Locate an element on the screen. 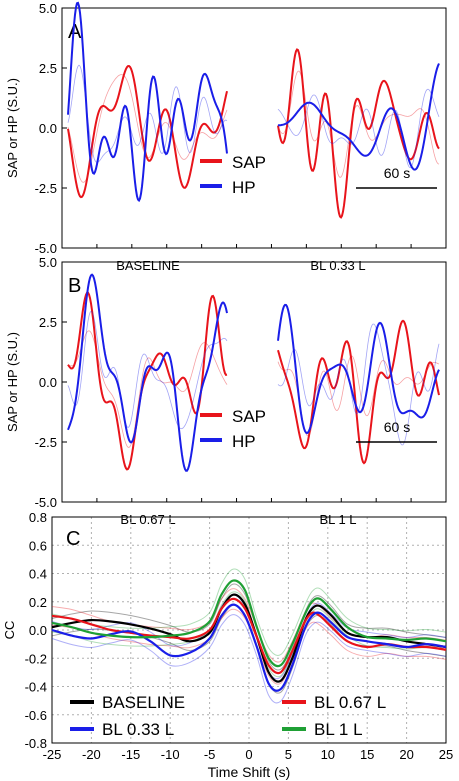 This screenshot has height=781, width=459. y-tick-label: 0.4 is located at coordinates (38, 574).